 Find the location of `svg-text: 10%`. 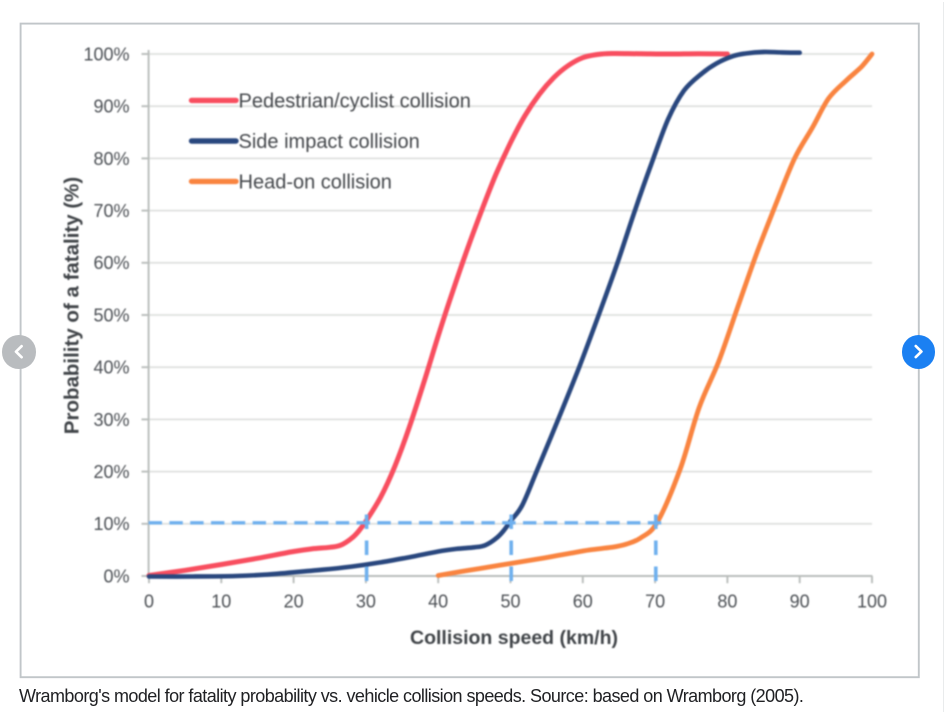

svg-text: 10% is located at coordinates (111, 524).